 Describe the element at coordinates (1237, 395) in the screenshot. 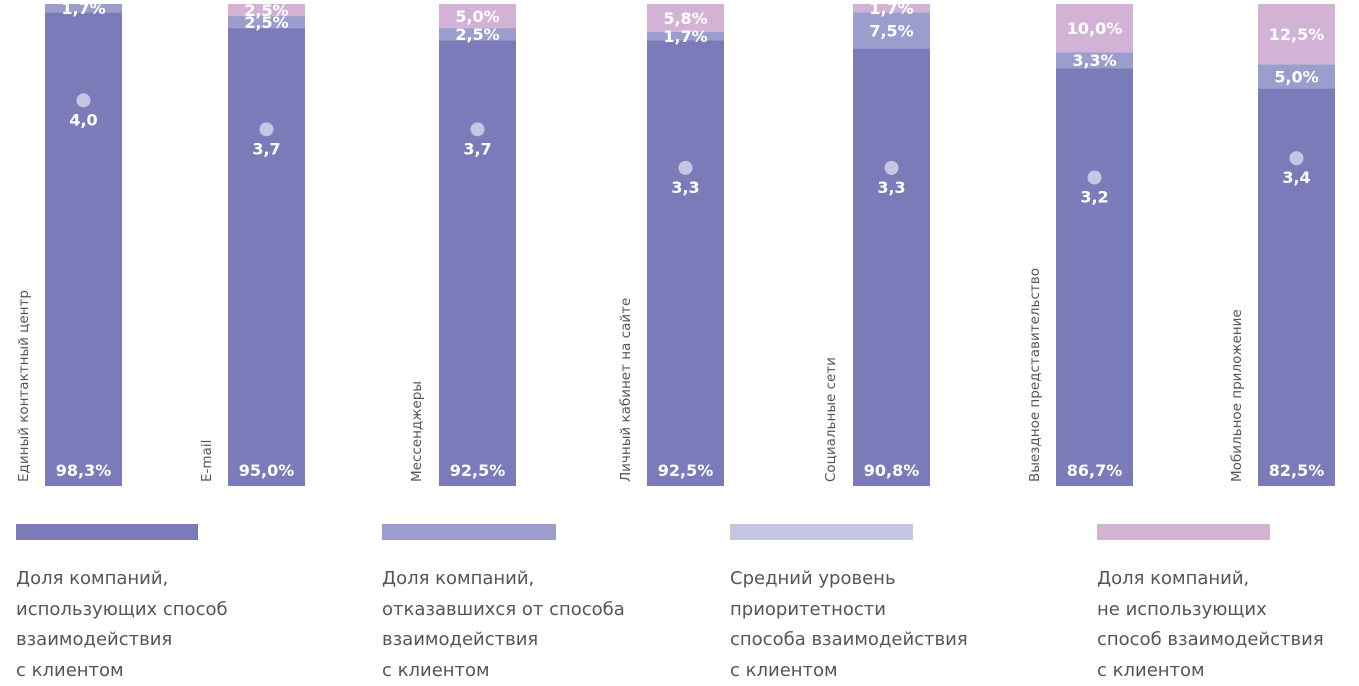

I see `category-label: Мобильное приложение` at that location.